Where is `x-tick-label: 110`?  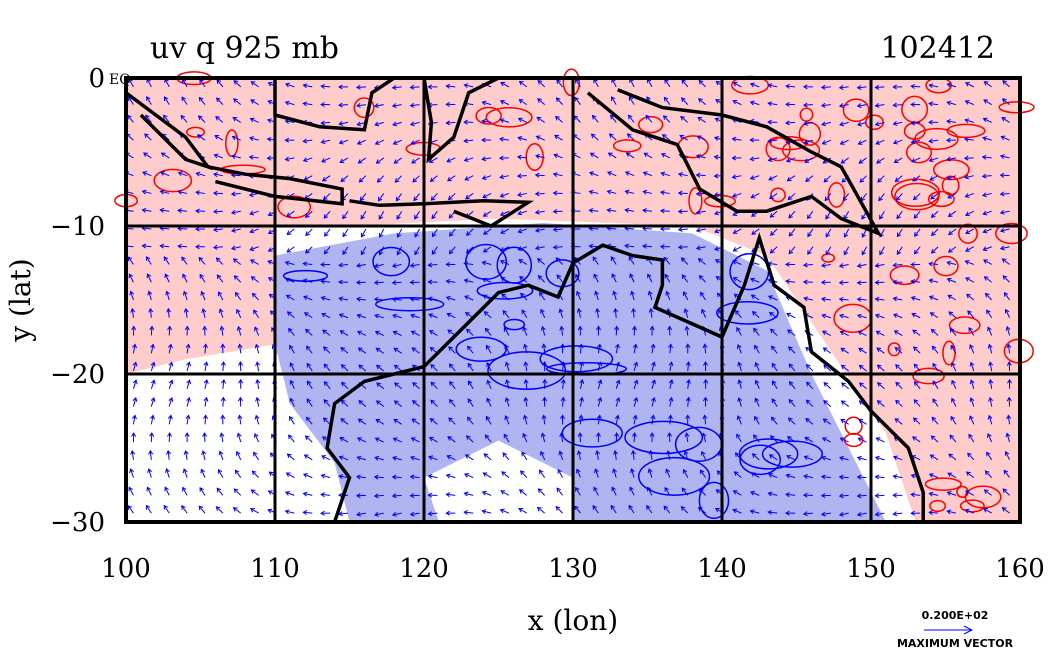 x-tick-label: 110 is located at coordinates (275, 569).